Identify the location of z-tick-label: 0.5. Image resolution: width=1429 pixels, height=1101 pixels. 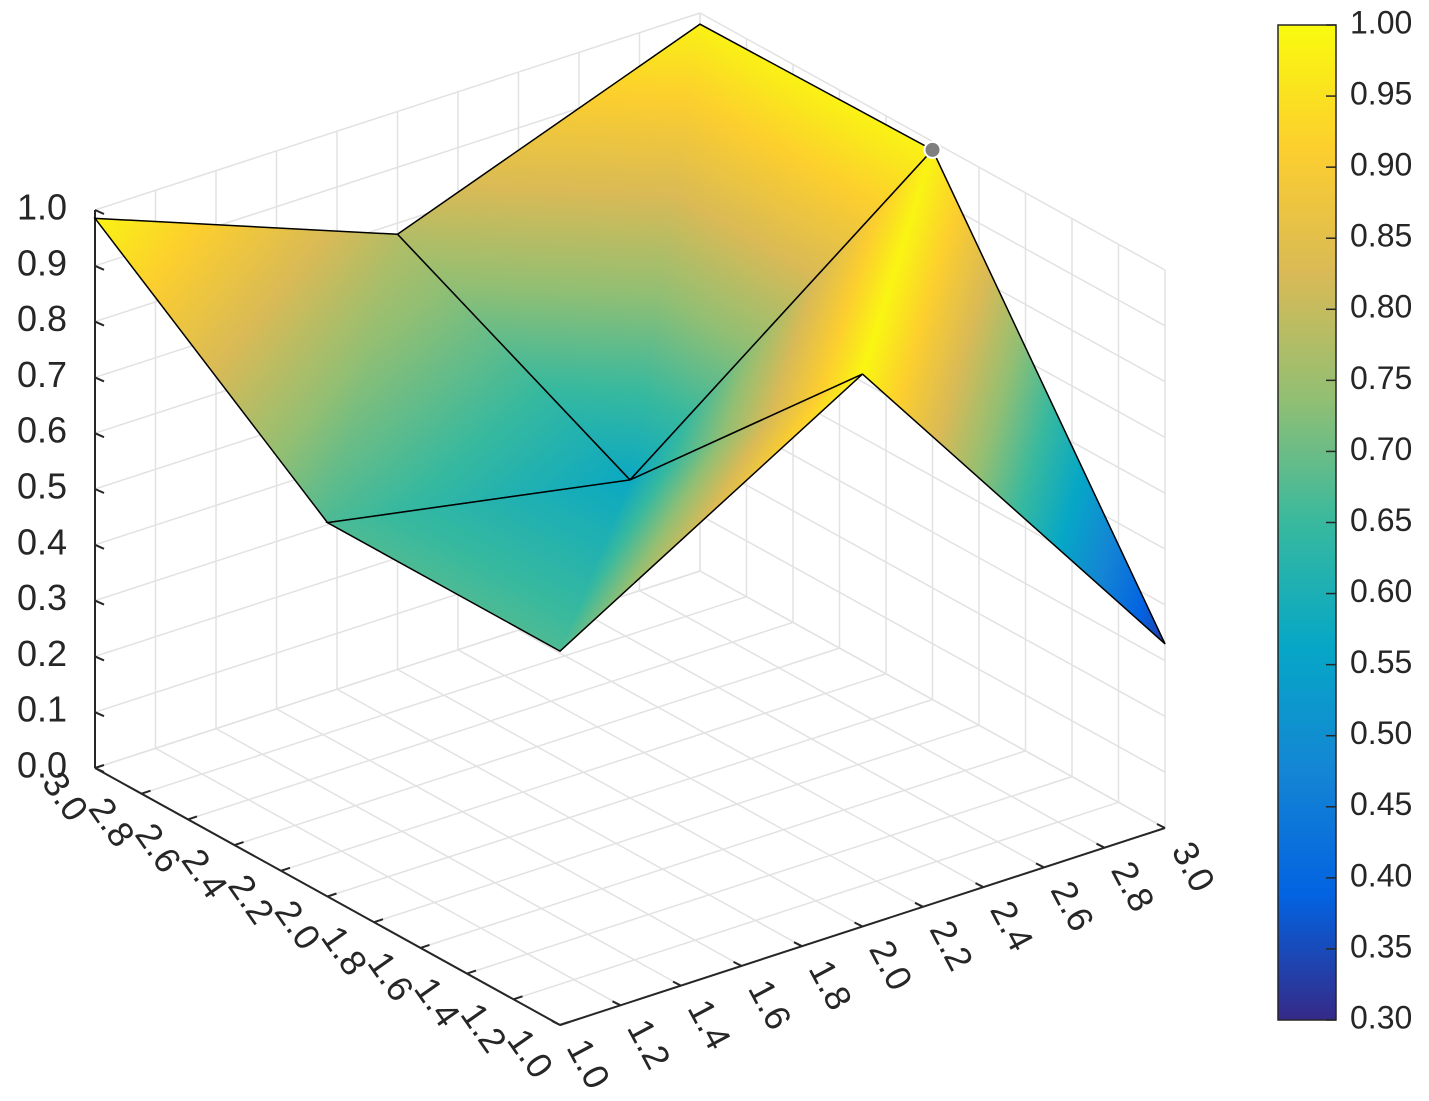
(42, 486).